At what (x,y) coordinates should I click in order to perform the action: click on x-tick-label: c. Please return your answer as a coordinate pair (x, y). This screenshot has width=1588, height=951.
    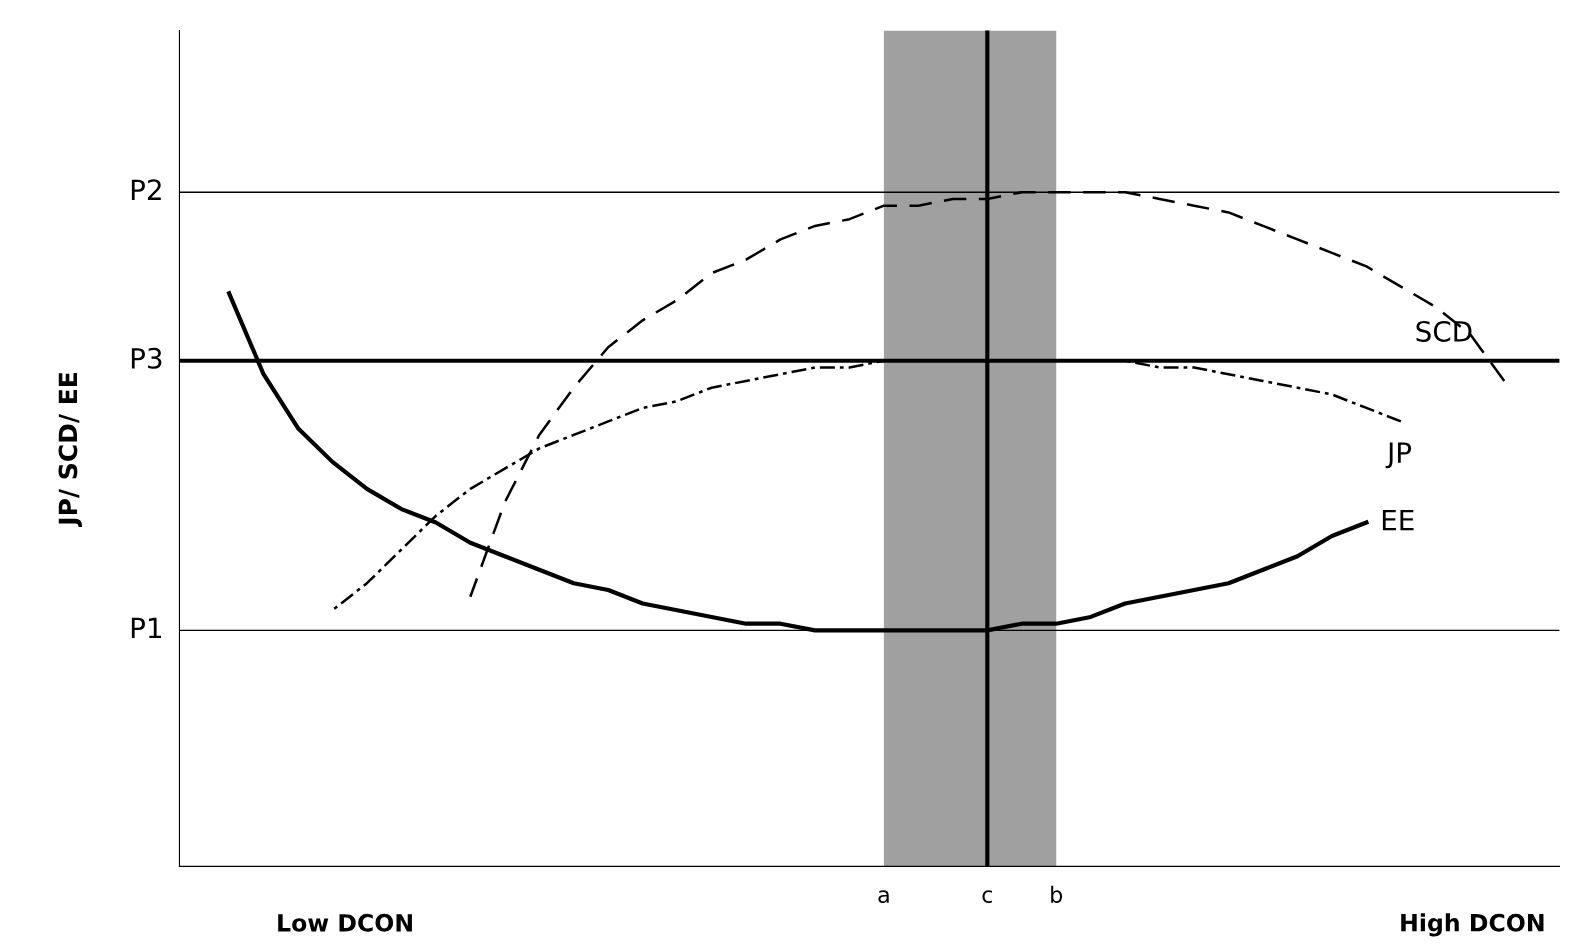
    Looking at the image, I should click on (987, 897).